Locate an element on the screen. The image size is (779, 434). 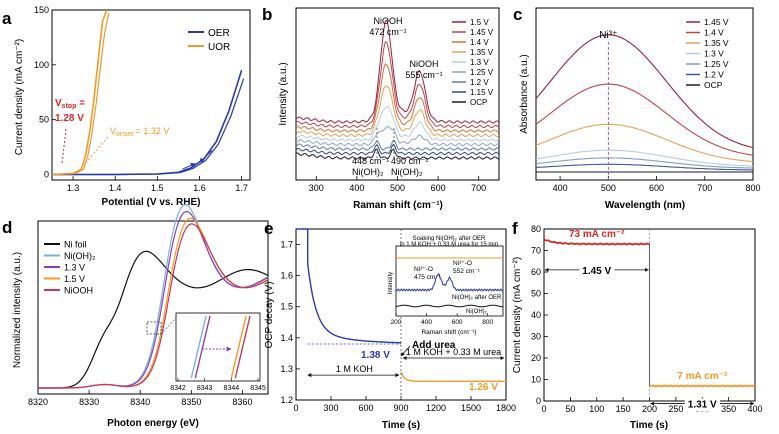
series-line-1.45v is located at coordinates (644, 91).